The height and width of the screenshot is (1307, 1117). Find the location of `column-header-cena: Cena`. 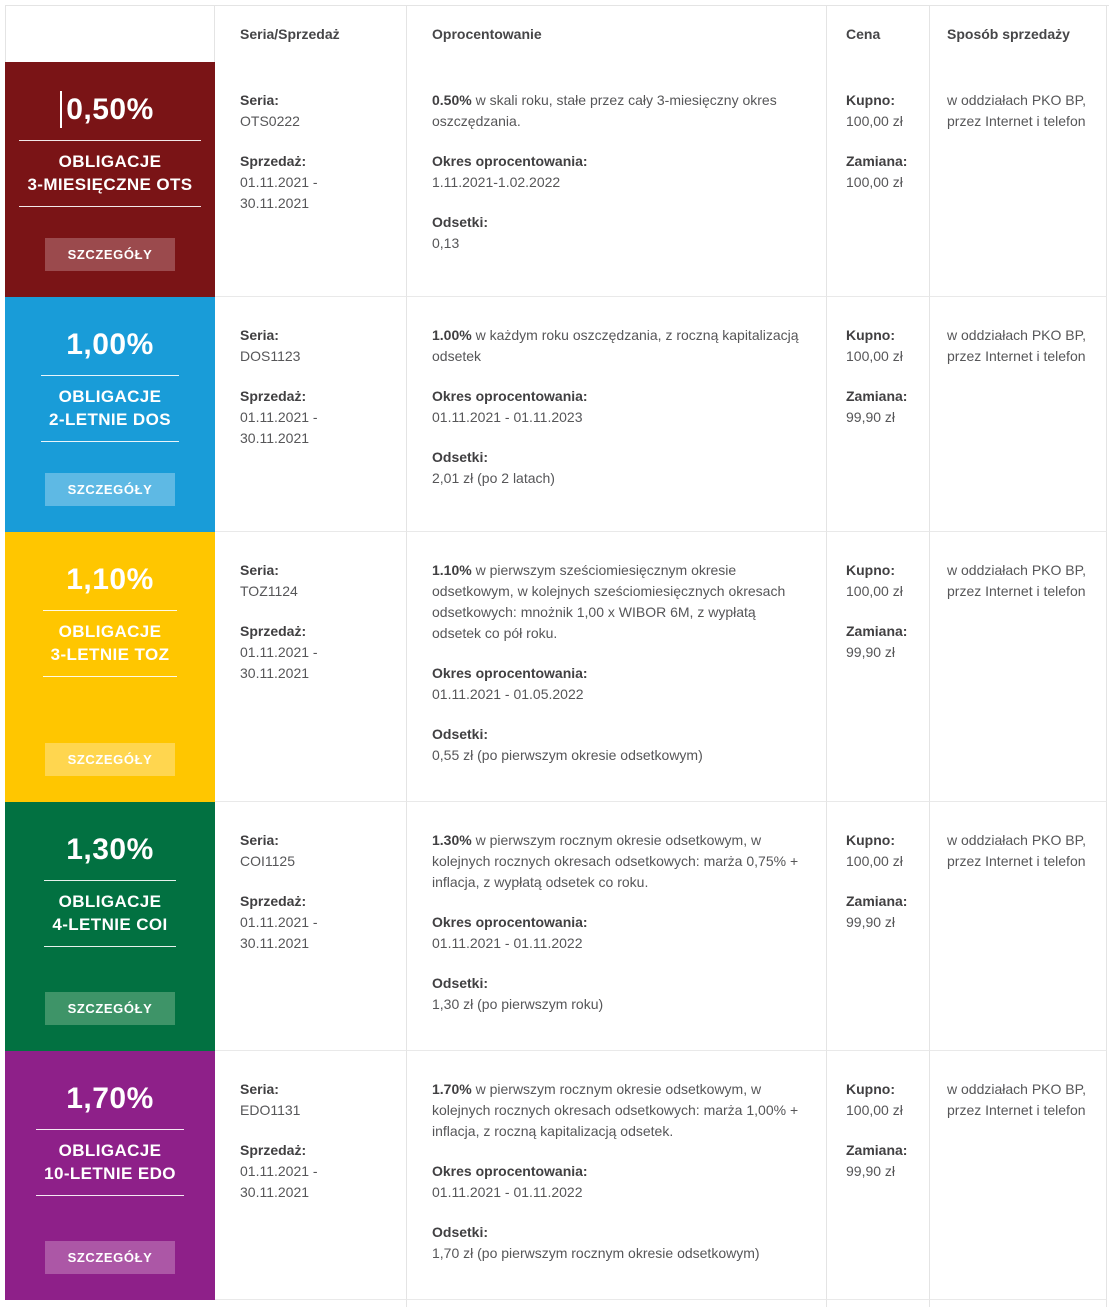

column-header-cena: Cena is located at coordinates (878, 34).